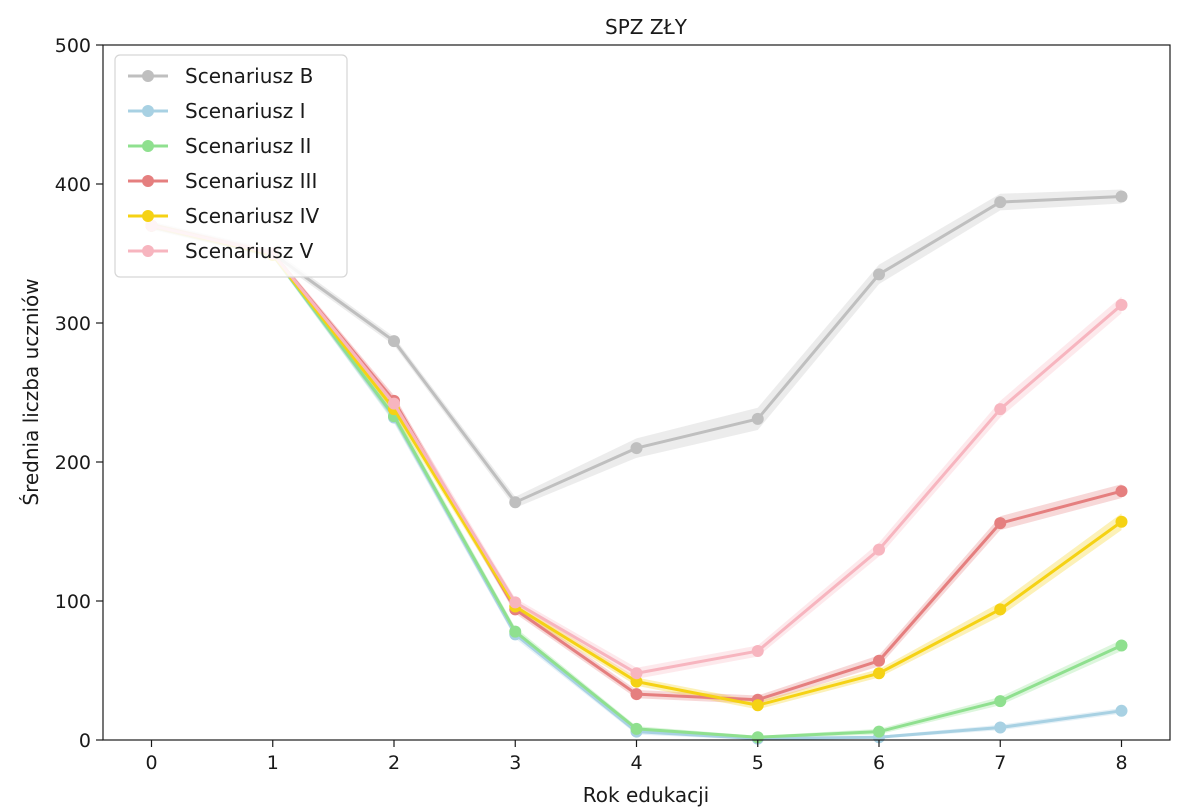  I want to click on legend-box, so click(231, 166).